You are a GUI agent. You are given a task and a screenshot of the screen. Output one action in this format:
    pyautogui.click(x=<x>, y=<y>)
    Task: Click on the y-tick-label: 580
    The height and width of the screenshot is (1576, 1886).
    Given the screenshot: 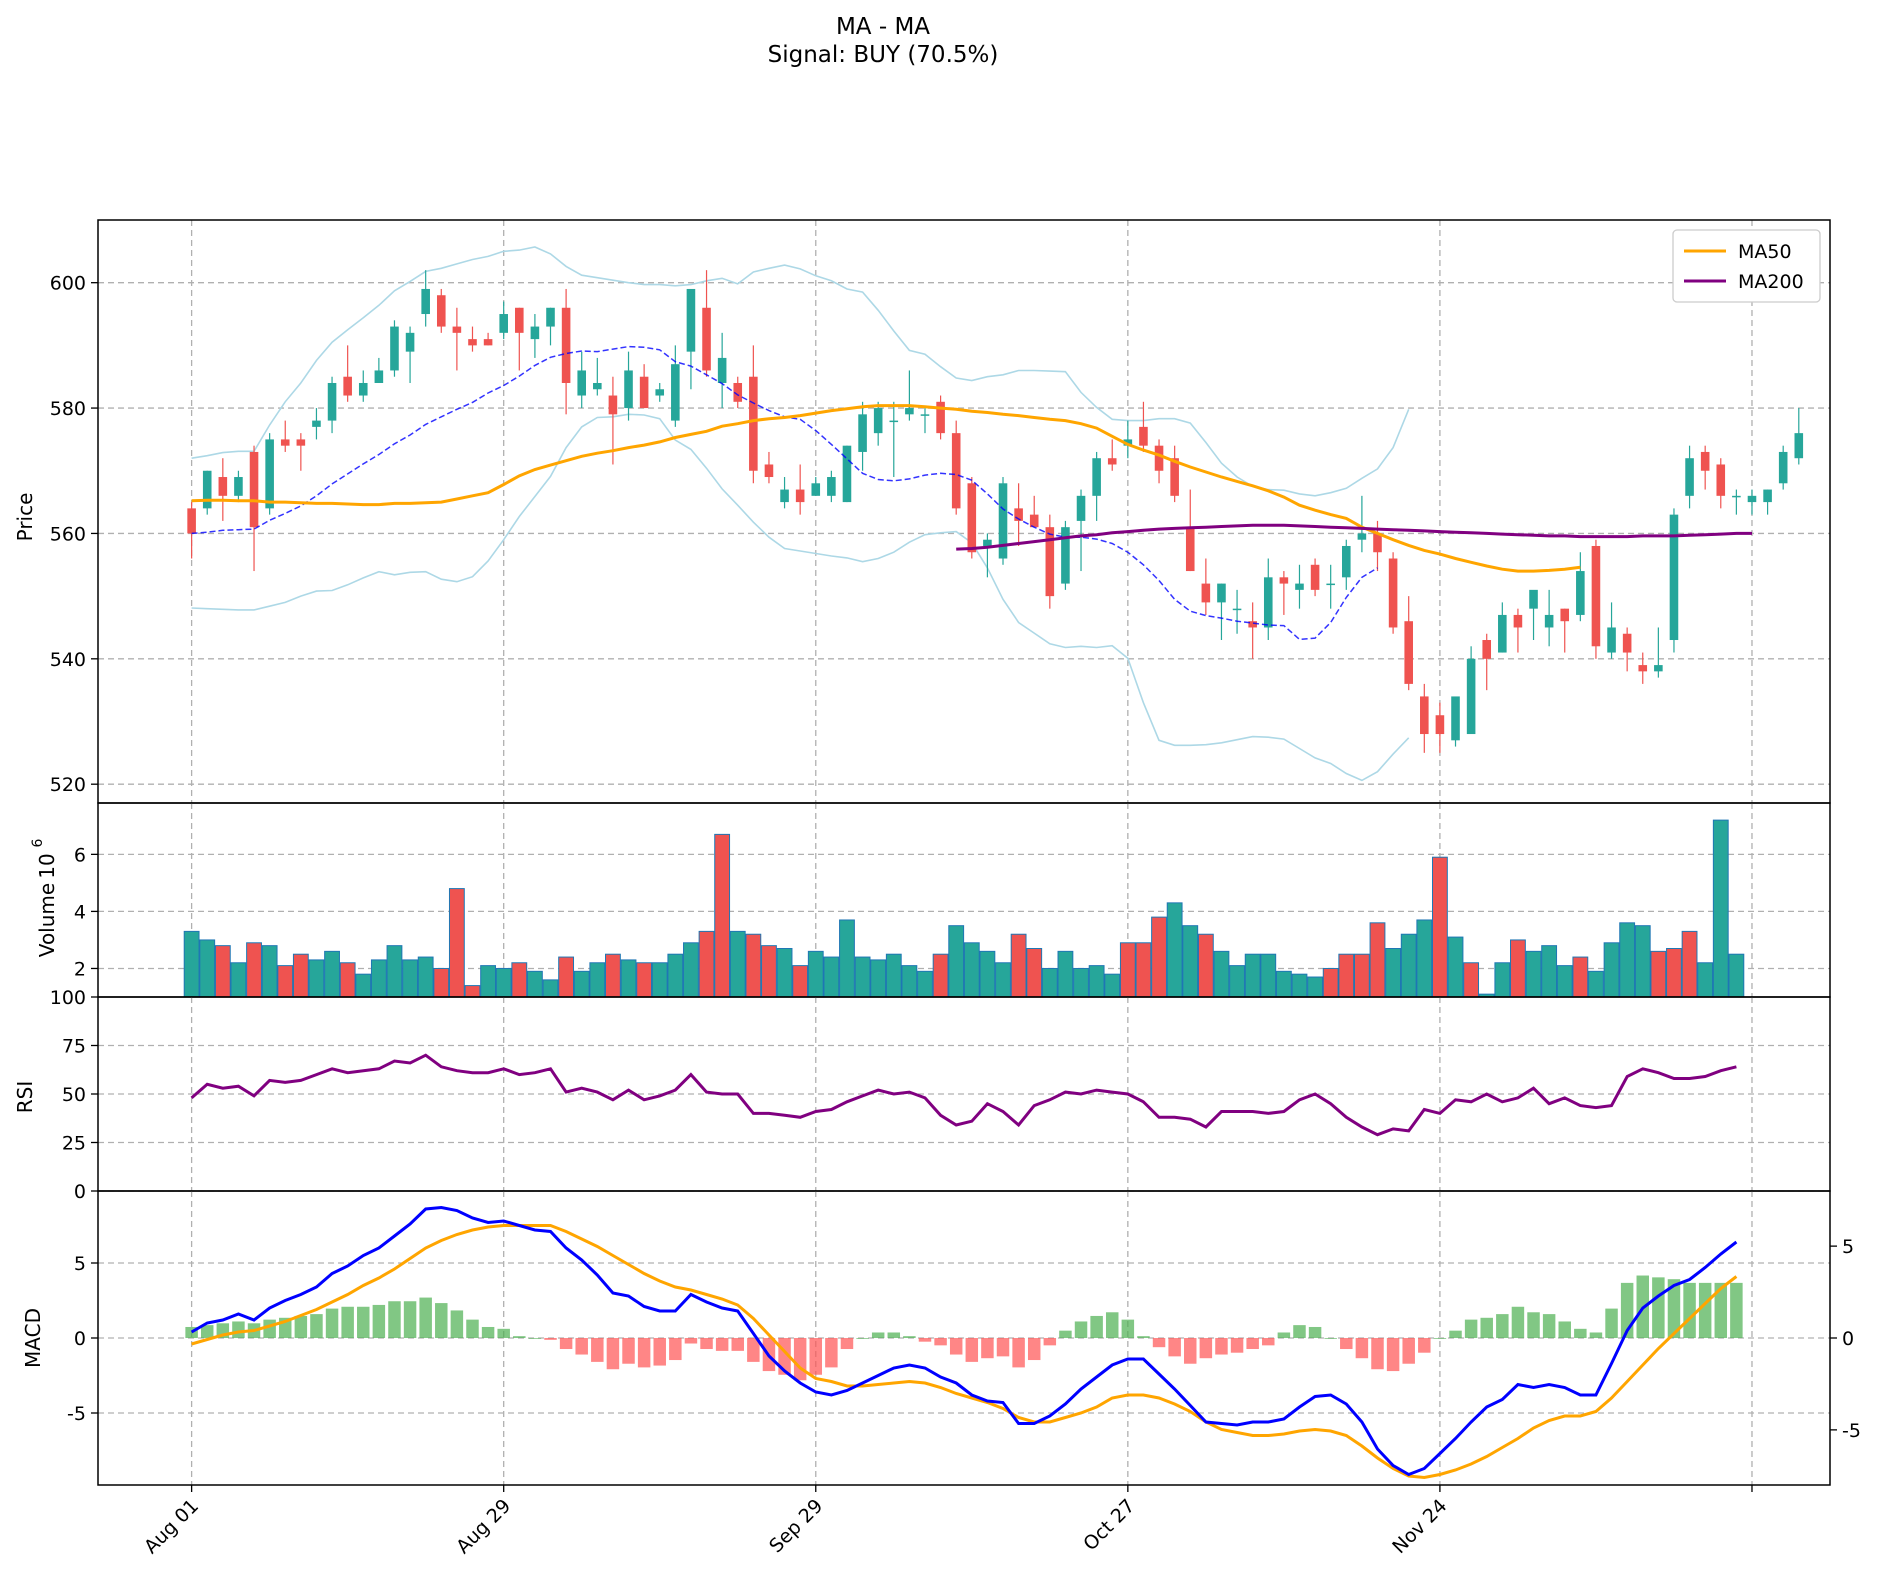 What is the action you would take?
    pyautogui.click(x=68, y=409)
    